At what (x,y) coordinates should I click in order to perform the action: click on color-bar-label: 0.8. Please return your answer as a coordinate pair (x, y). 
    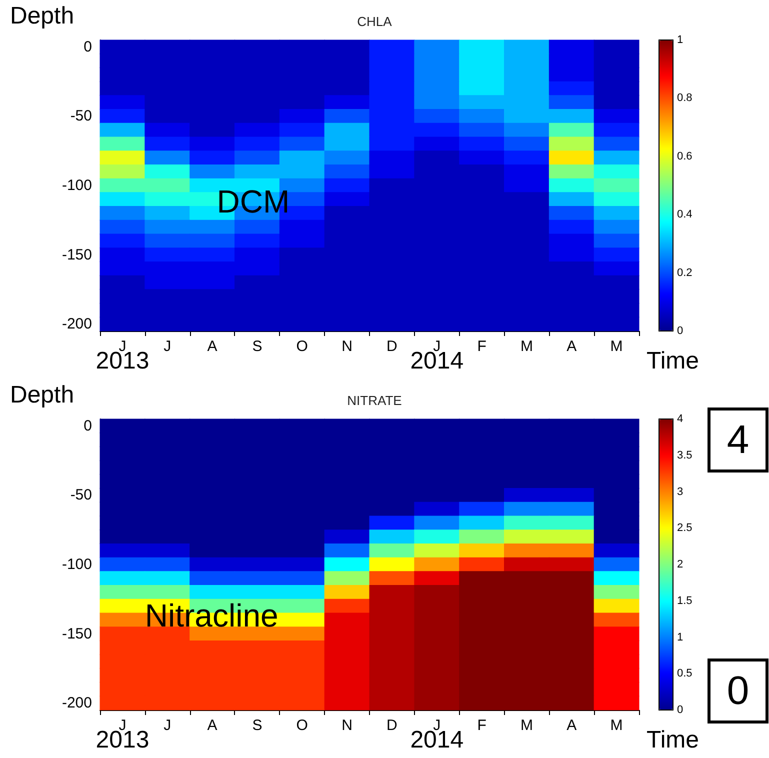
    Looking at the image, I should click on (684, 98).